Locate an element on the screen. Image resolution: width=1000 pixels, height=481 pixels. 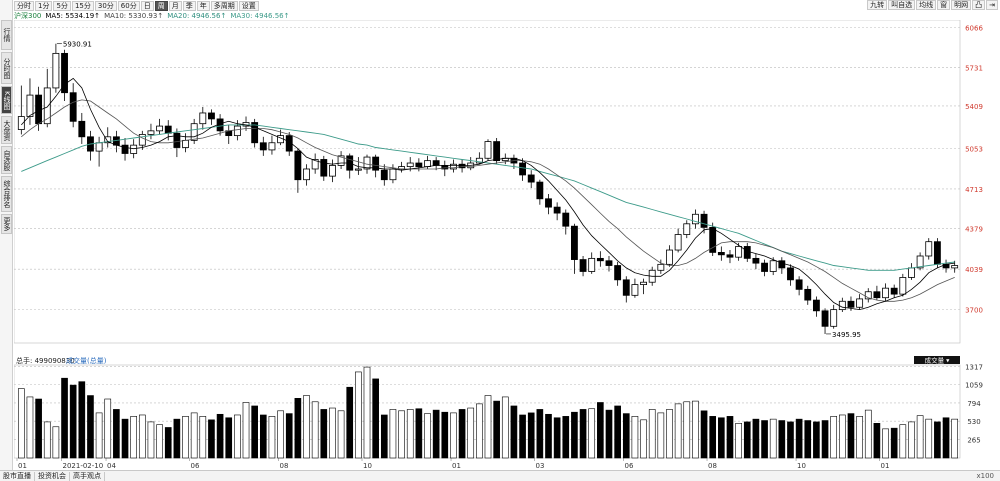
period-button-5: 60分 is located at coordinates (128, 5).